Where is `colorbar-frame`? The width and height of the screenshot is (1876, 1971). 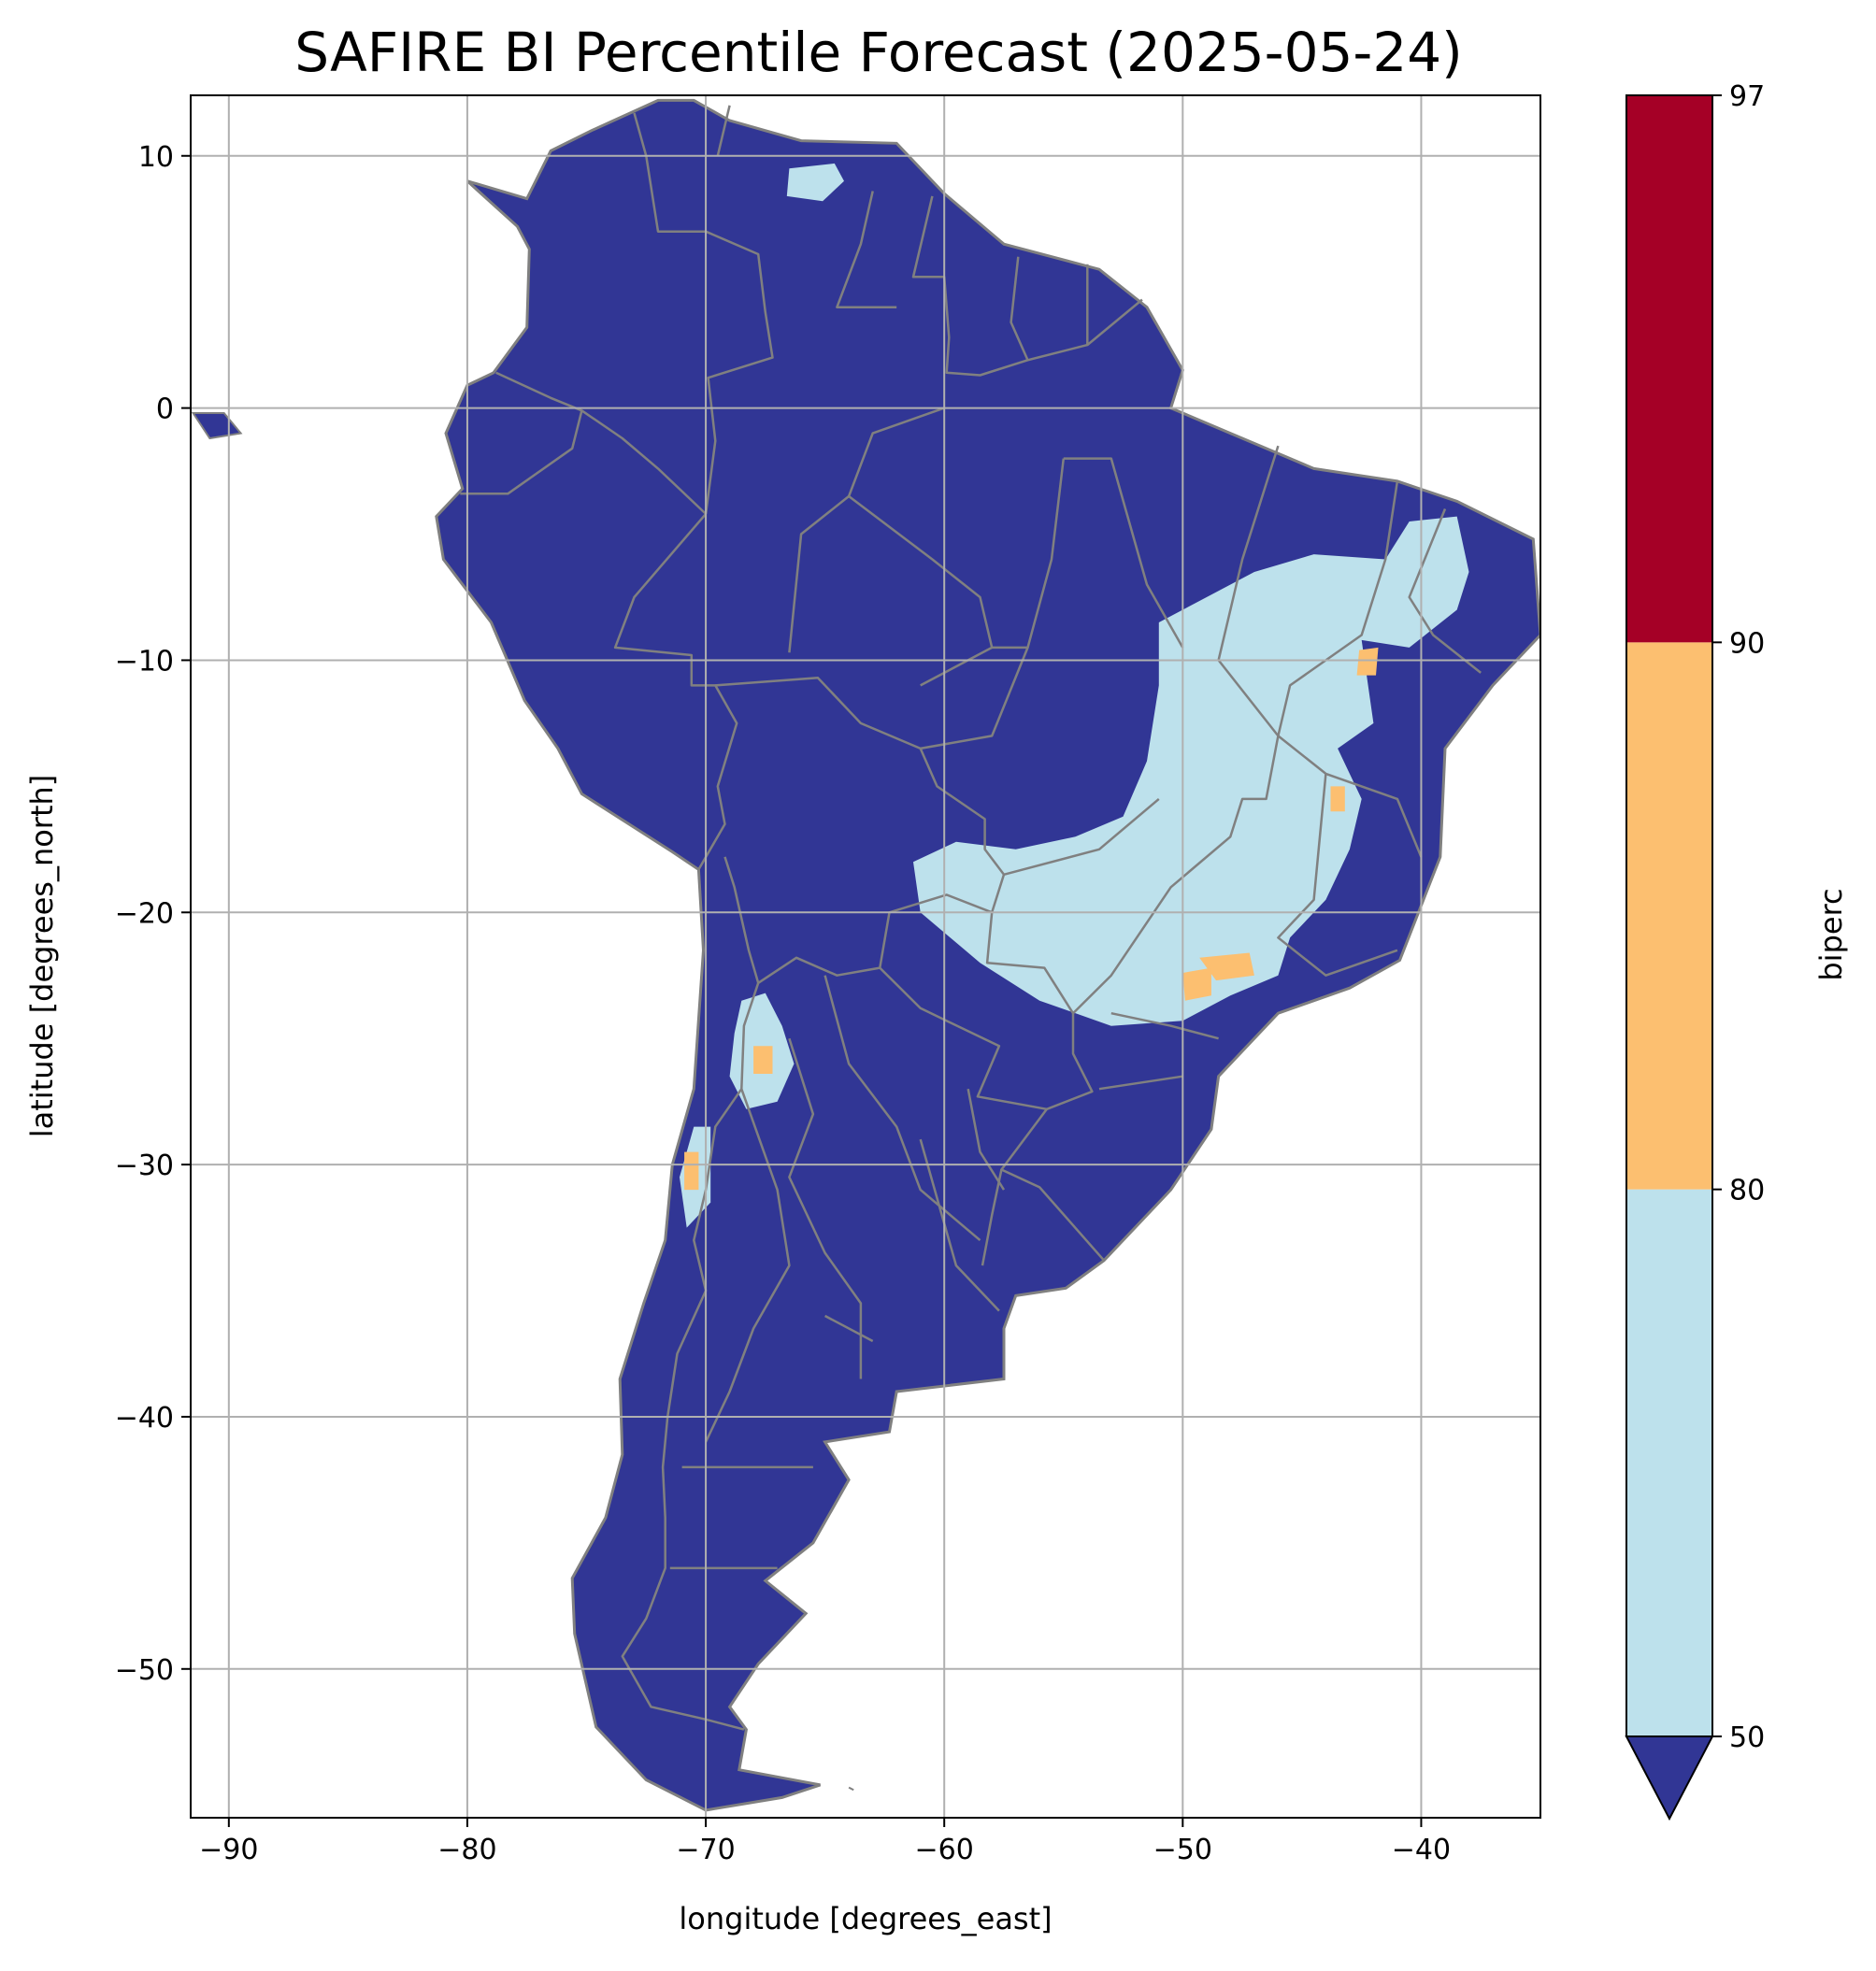 colorbar-frame is located at coordinates (1669, 916).